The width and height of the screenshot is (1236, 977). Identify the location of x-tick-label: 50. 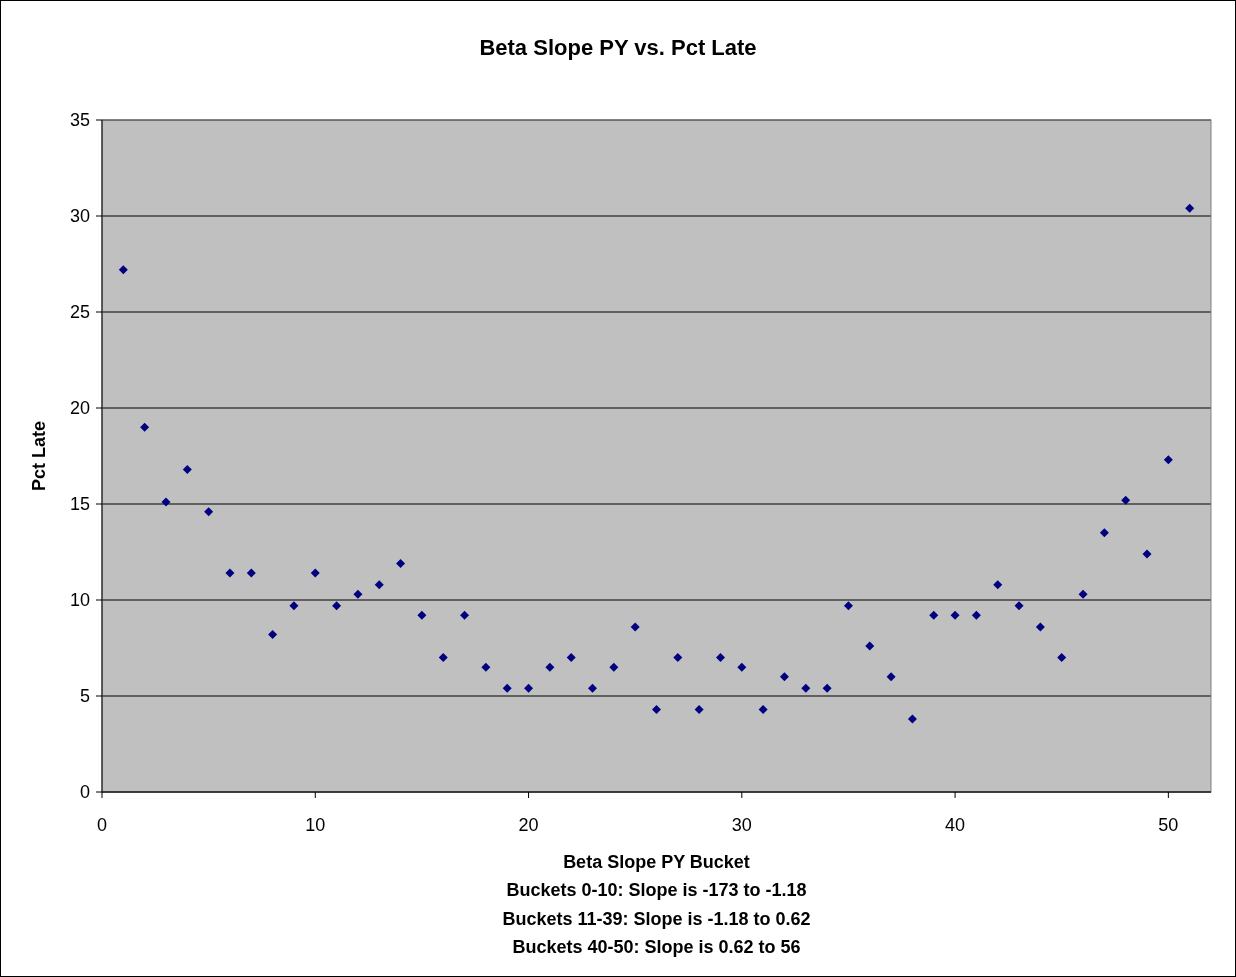
(1168, 825).